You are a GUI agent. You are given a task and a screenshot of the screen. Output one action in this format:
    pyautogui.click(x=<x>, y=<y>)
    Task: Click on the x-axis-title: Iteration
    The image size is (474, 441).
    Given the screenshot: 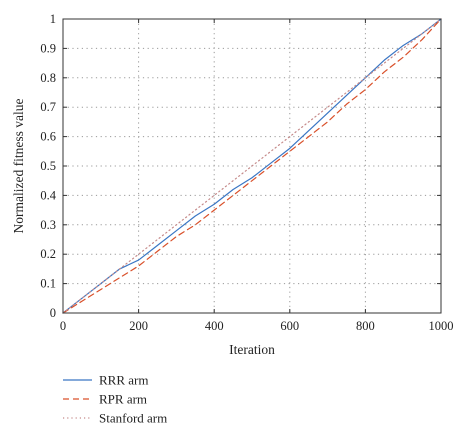 What is the action you would take?
    pyautogui.click(x=252, y=349)
    